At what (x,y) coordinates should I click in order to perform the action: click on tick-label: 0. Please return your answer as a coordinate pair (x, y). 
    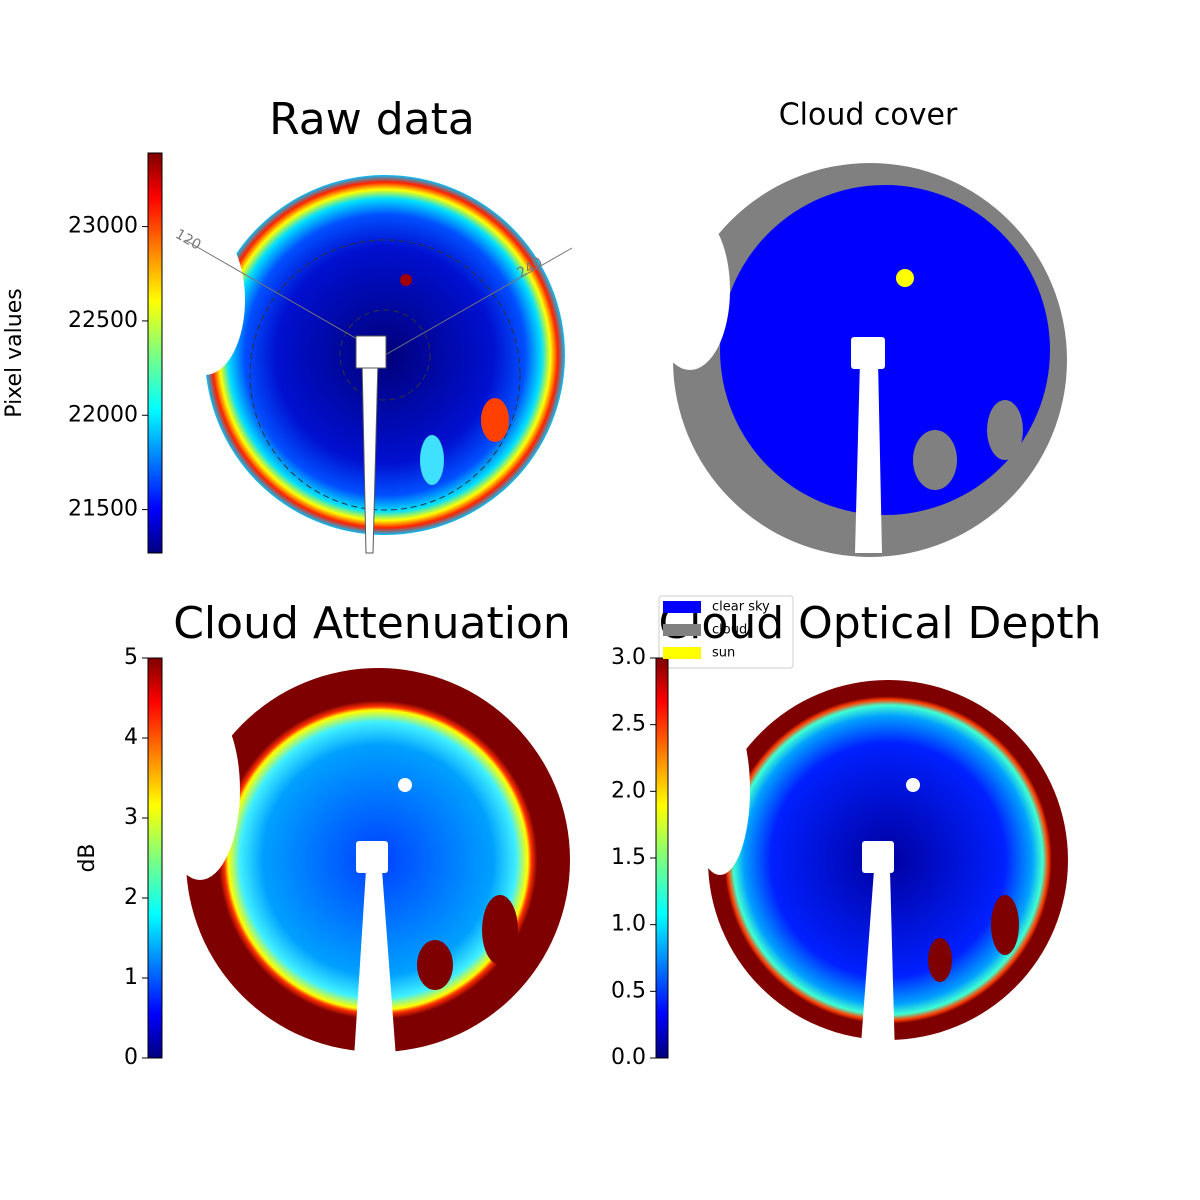
    Looking at the image, I should click on (131, 1057).